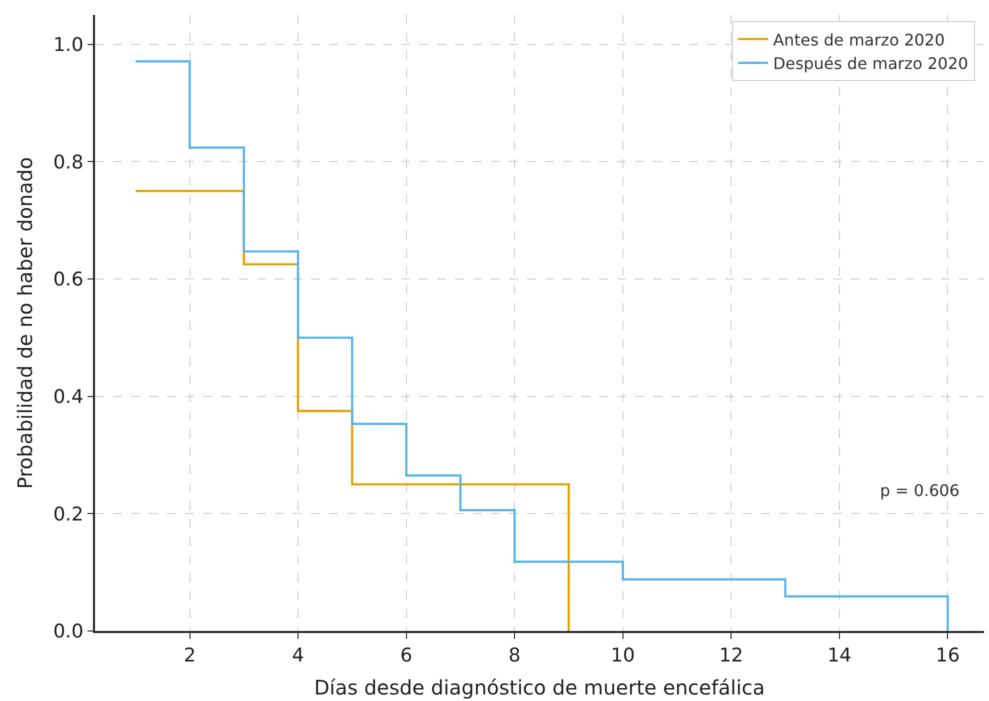 Image resolution: width=989 pixels, height=701 pixels. Describe the element at coordinates (839, 655) in the screenshot. I see `x-tick-label: 14` at that location.